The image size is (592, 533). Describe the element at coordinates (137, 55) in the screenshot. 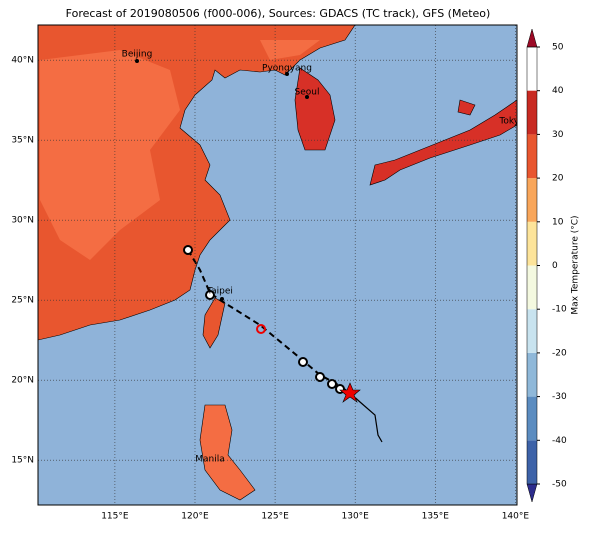

I see `city-label: Beijing` at that location.